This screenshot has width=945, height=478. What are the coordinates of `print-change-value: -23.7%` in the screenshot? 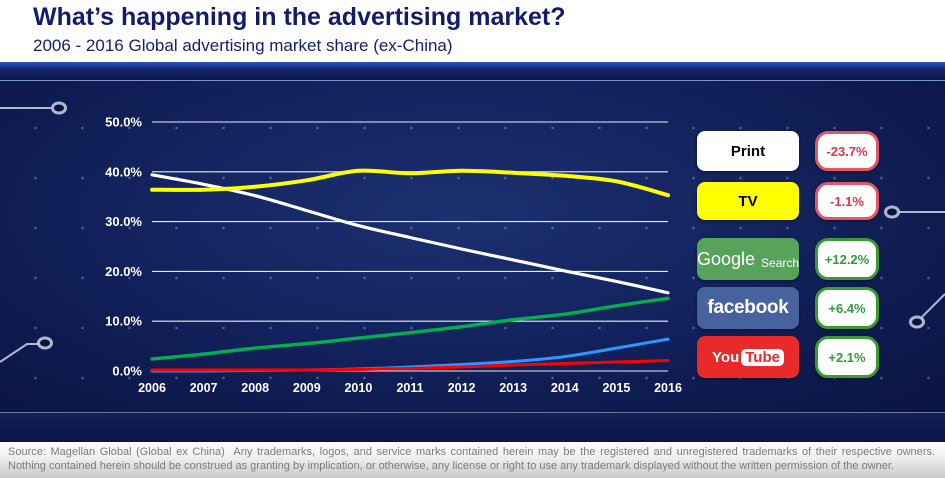 It's located at (847, 151).